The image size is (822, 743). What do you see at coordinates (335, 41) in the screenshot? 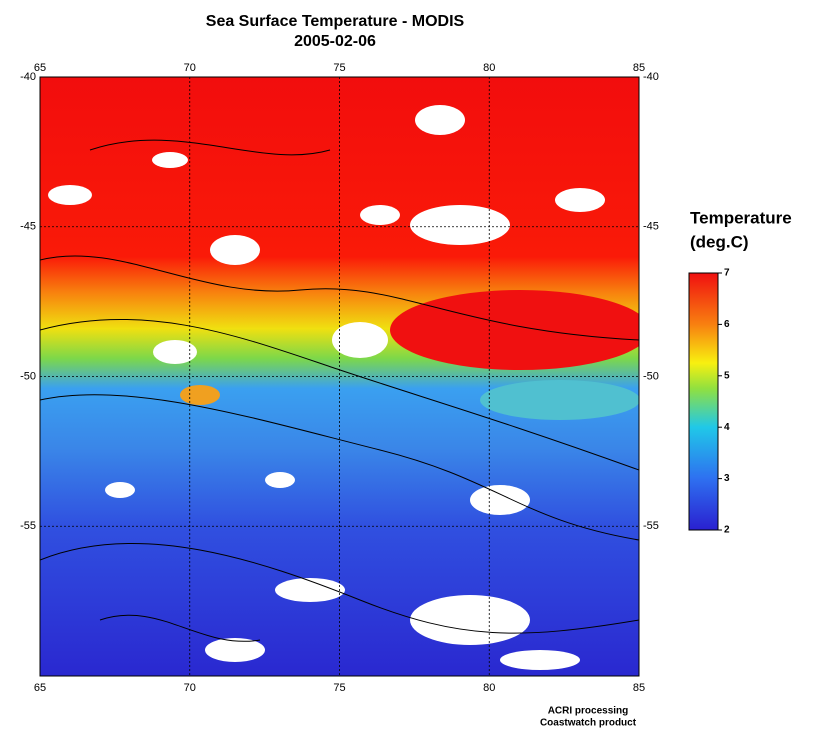
I see `map-subtitle: 2005-02-06` at bounding box center [335, 41].